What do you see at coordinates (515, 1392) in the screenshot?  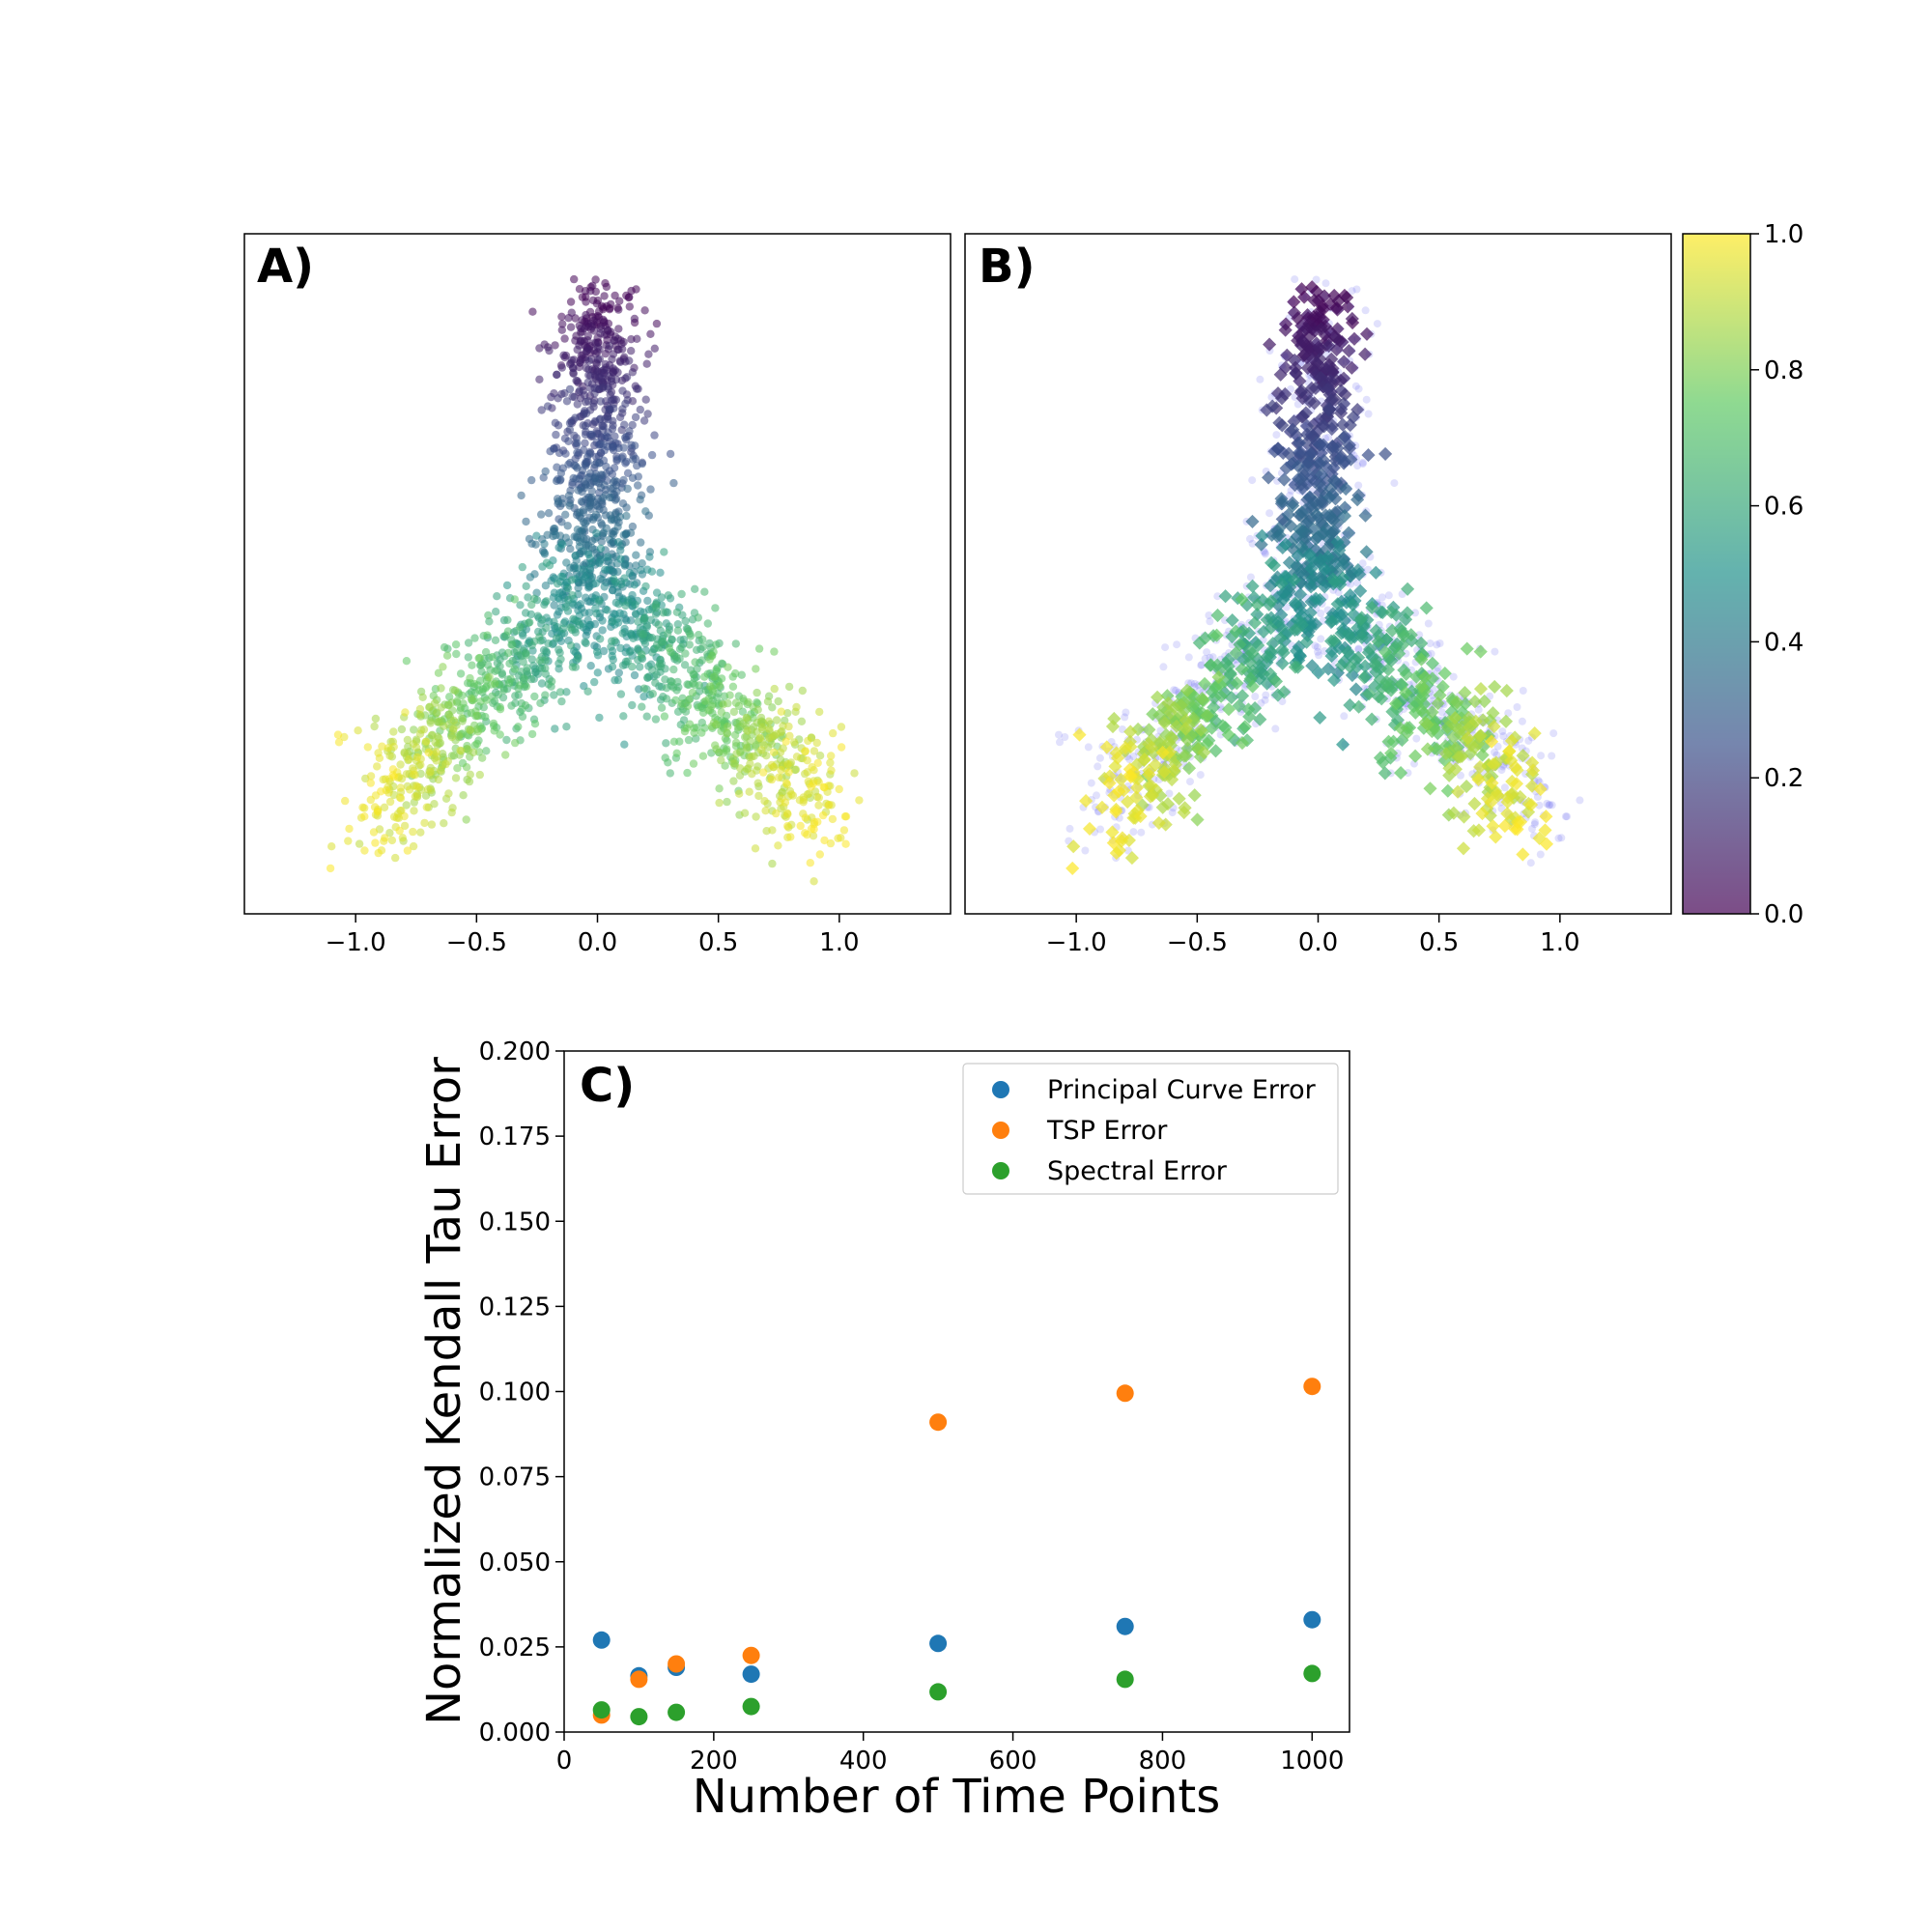 I see `y-tick-label: 0.100` at bounding box center [515, 1392].